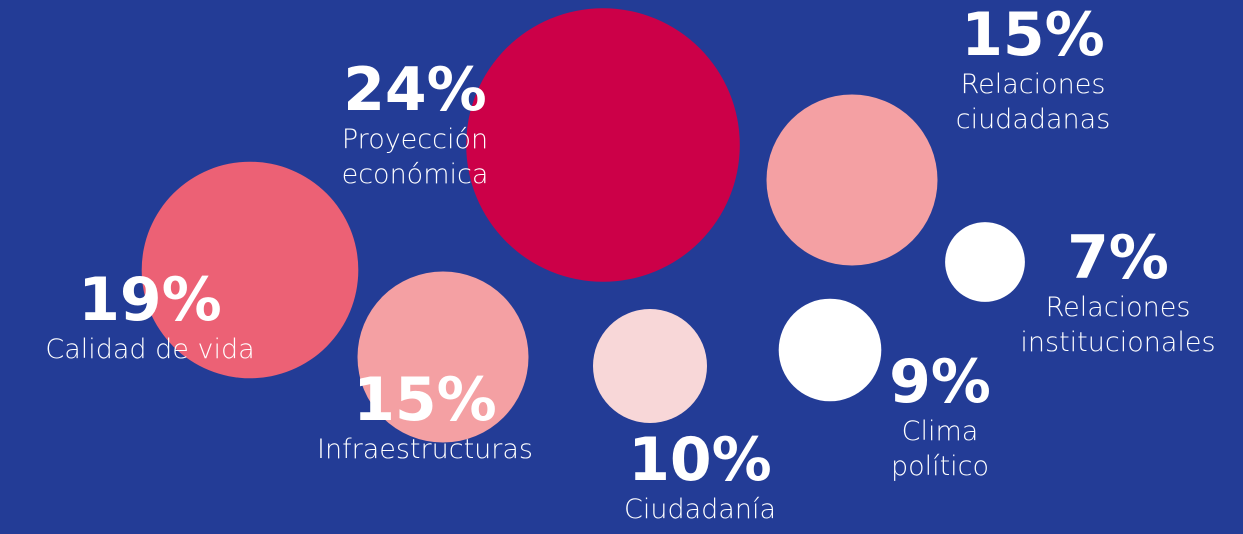 This screenshot has height=534, width=1243. I want to click on bubble-label: 10% Ciudadanía, so click(700, 477).